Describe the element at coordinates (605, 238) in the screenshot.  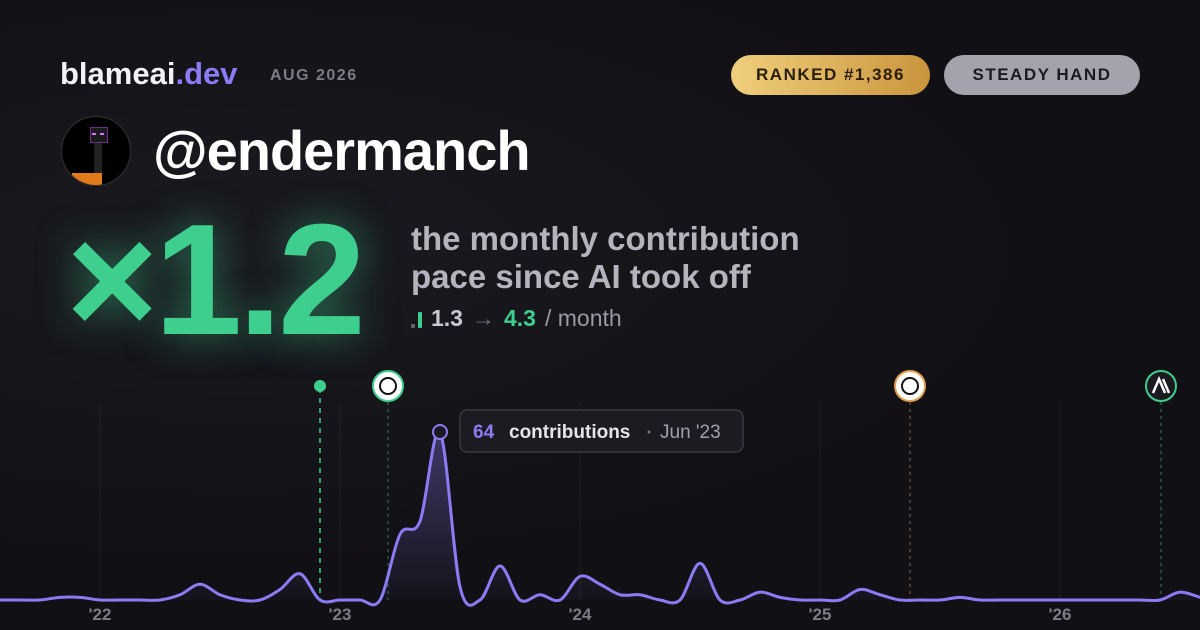
I see `caption-line: the monthly contribution` at that location.